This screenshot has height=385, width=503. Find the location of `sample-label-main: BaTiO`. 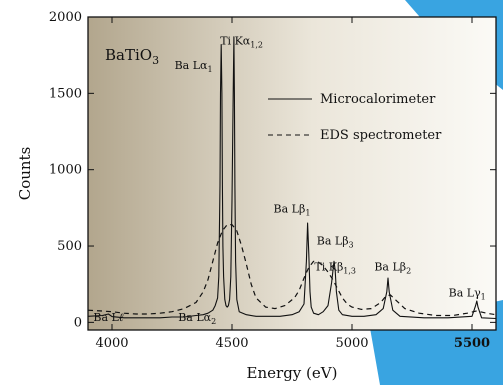

sample-label-main: BaTiO is located at coordinates (128, 55).